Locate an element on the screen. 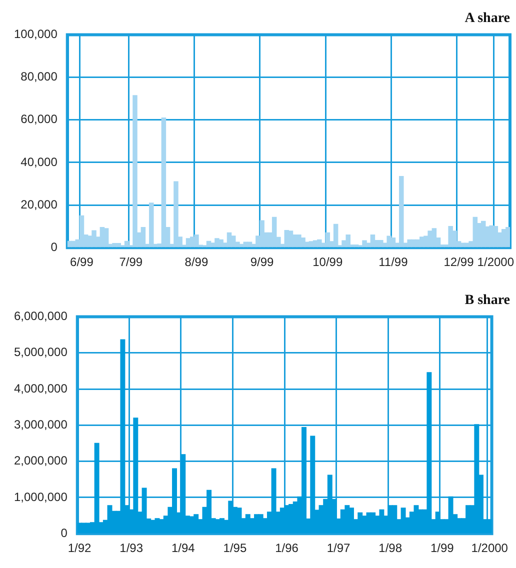 This screenshot has height=568, width=516. y-tick-label: 100,000 is located at coordinates (36, 34).